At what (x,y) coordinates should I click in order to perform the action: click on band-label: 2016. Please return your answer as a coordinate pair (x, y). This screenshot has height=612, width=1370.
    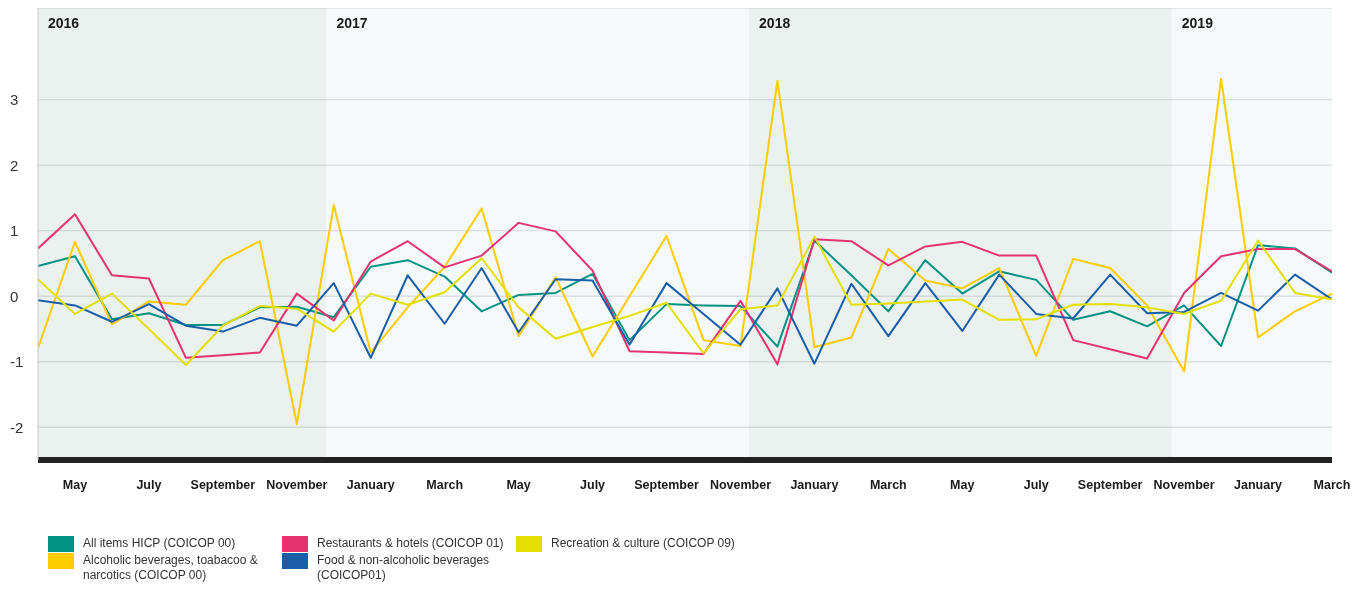
    Looking at the image, I should click on (64, 22).